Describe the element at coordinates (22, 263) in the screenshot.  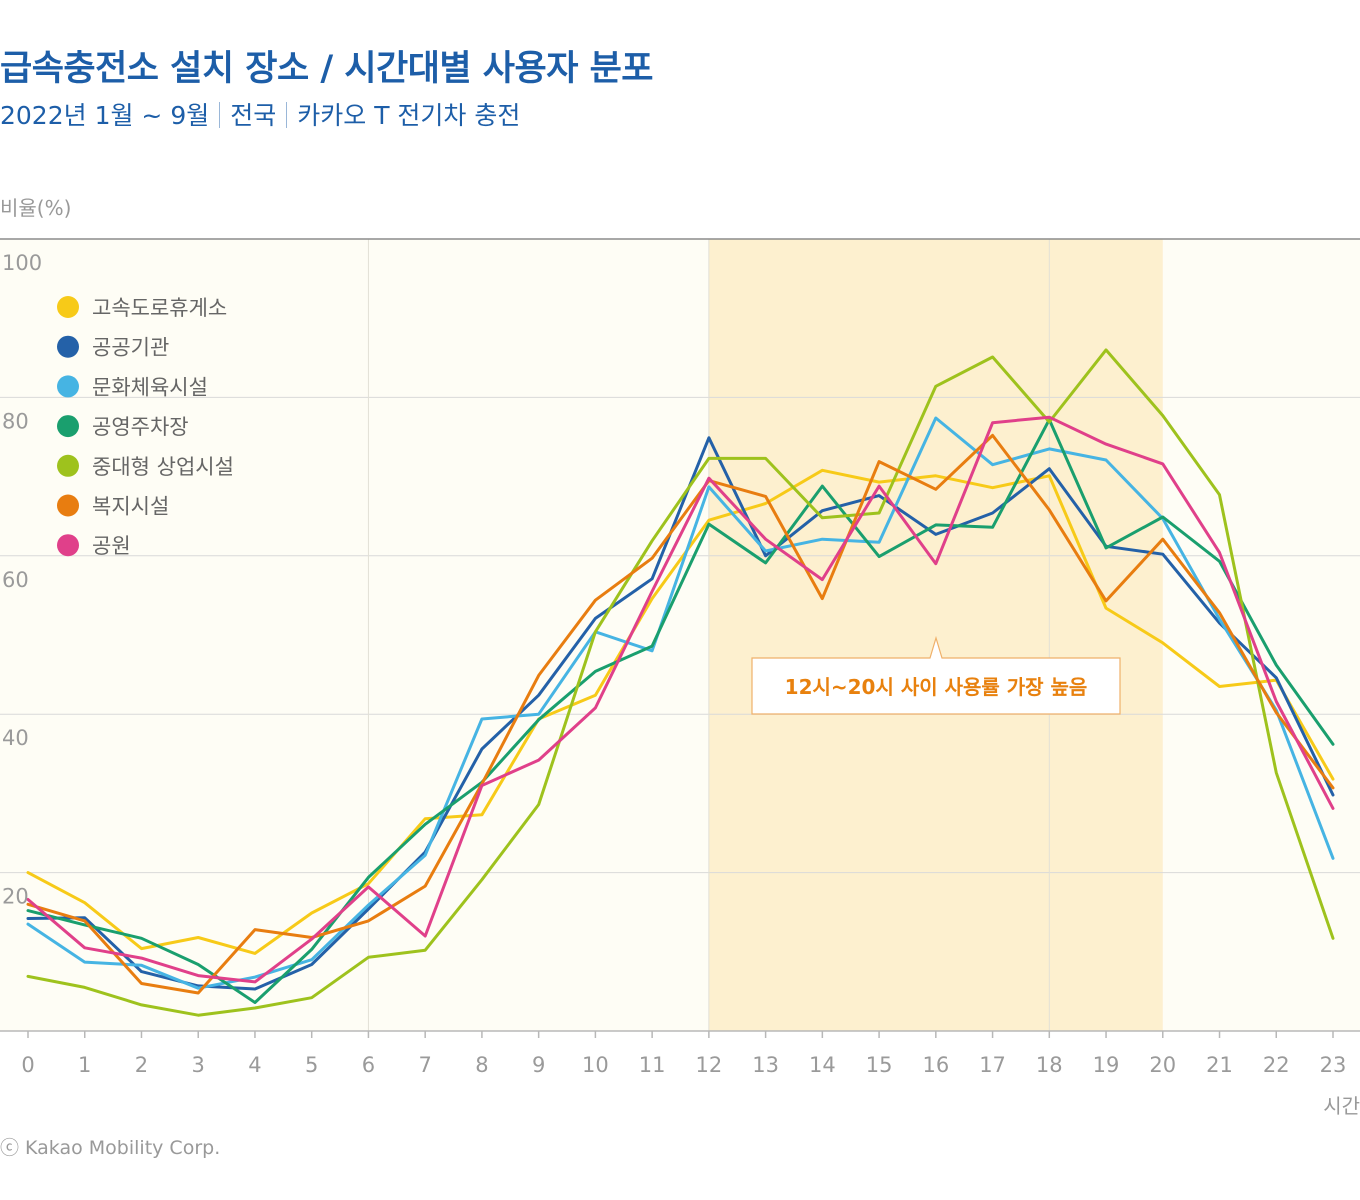
I see `y-tick-label: 100` at that location.